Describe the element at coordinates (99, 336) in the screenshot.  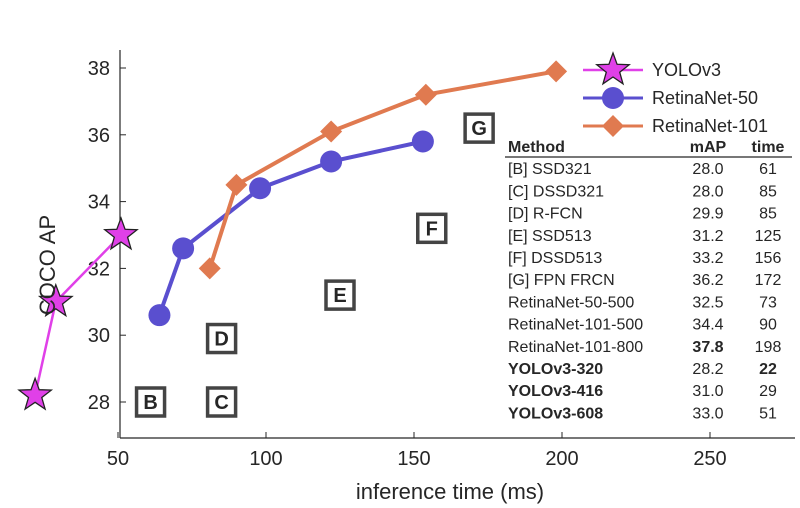
I see `y-tick-label: 30` at that location.